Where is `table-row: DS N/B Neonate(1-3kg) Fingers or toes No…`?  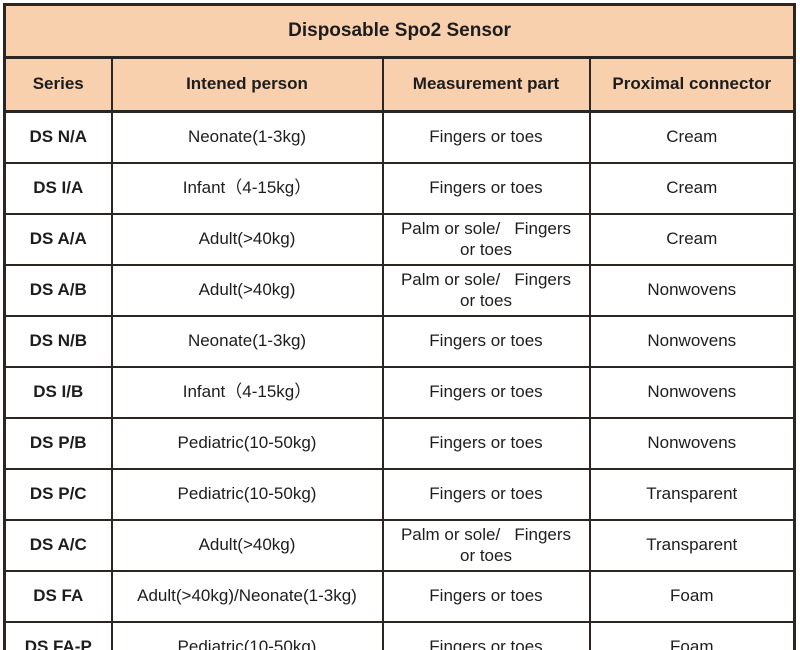 table-row: DS N/B Neonate(1-3kg) Fingers or toes No… is located at coordinates (399, 341).